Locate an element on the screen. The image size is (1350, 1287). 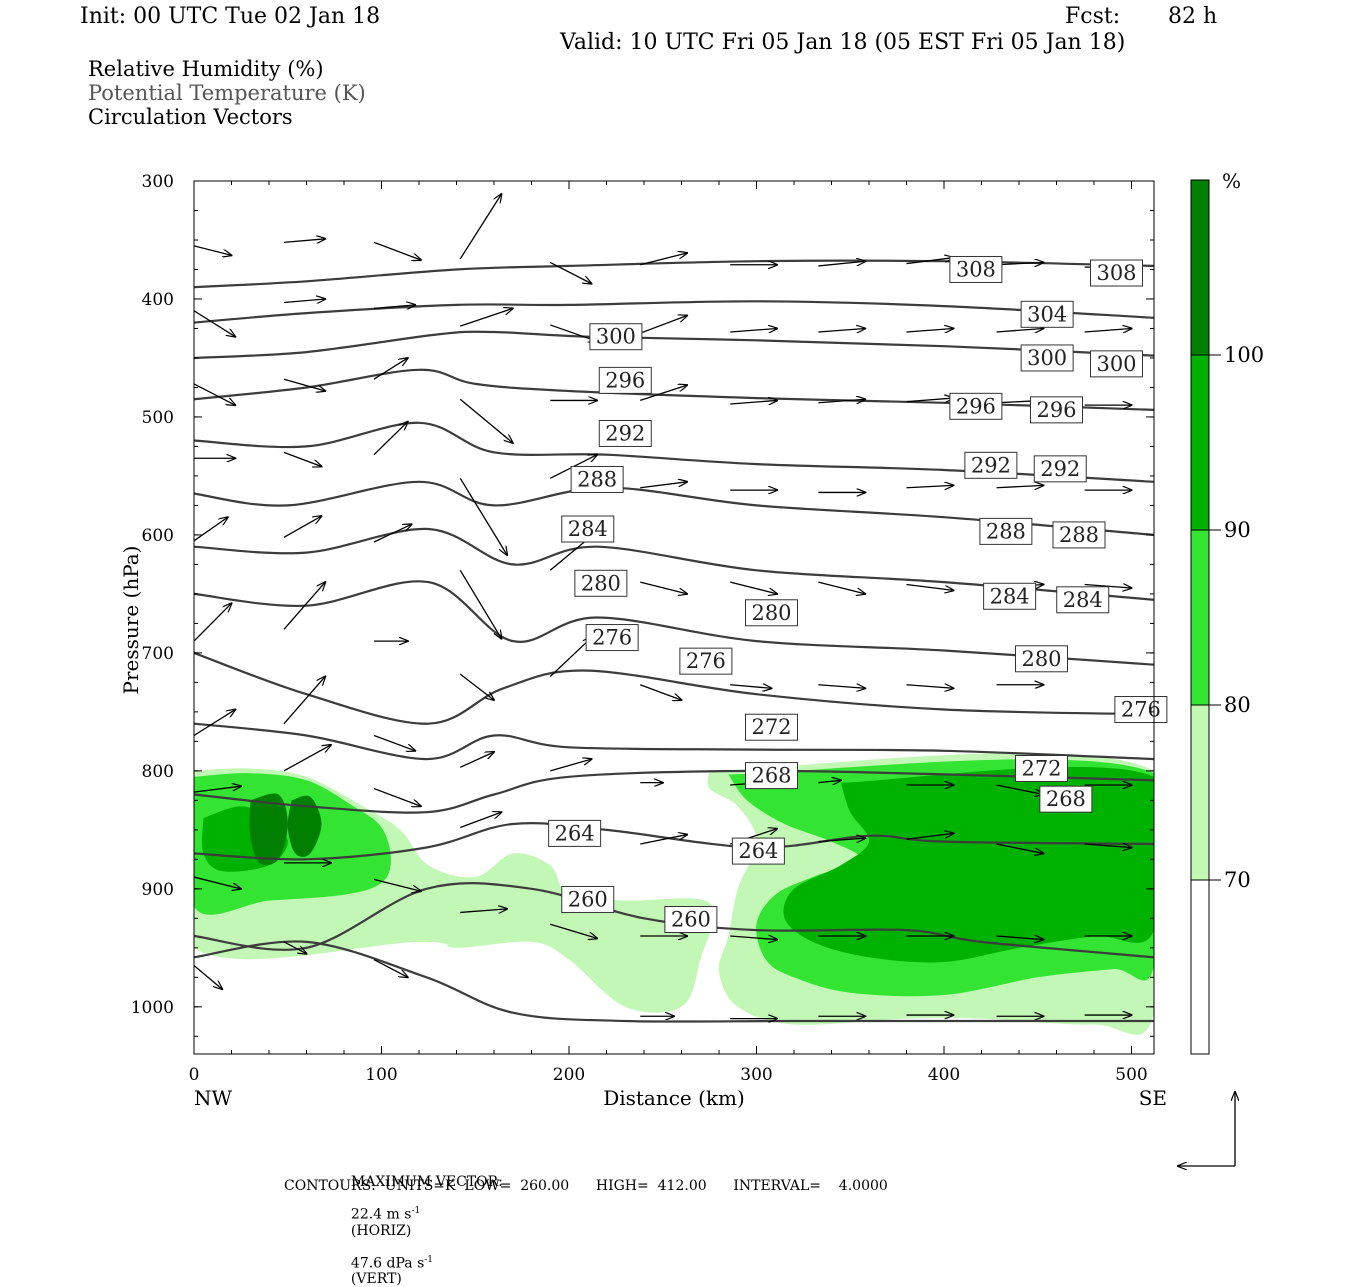
reference-vector-icon is located at coordinates (1206, 1129).